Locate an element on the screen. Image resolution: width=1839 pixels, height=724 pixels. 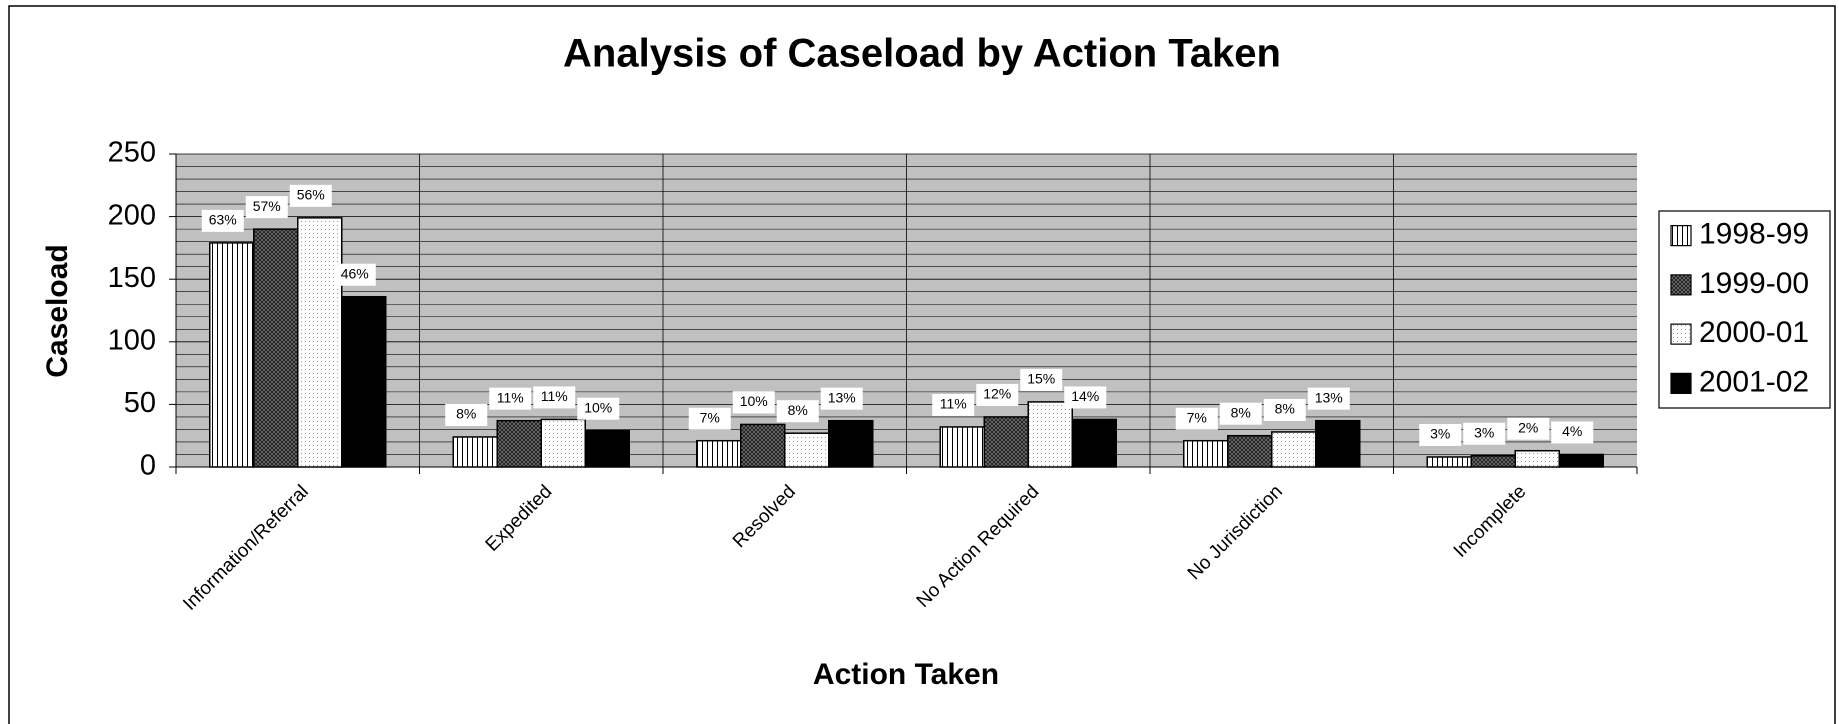
x-tick-label: Incomplete is located at coordinates (1490, 521).